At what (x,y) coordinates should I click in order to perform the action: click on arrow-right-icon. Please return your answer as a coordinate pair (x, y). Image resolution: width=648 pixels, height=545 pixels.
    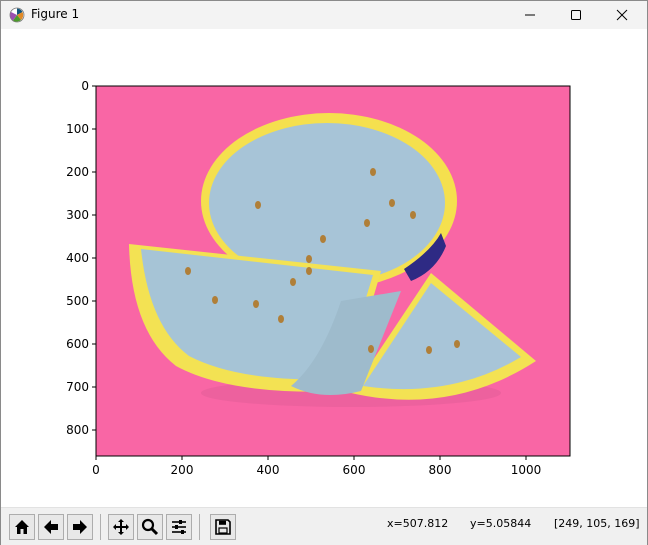
    Looking at the image, I should click on (80, 527).